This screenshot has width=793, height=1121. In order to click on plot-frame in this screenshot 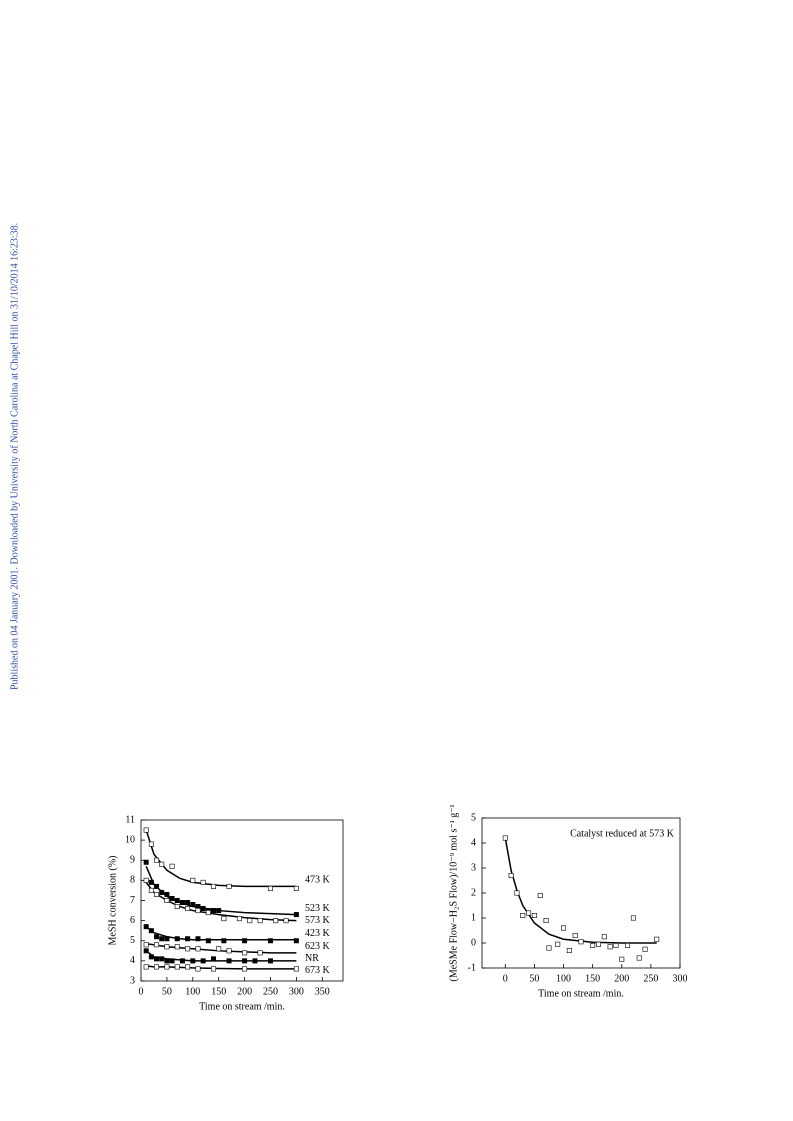, I will do `click(581, 893)`.